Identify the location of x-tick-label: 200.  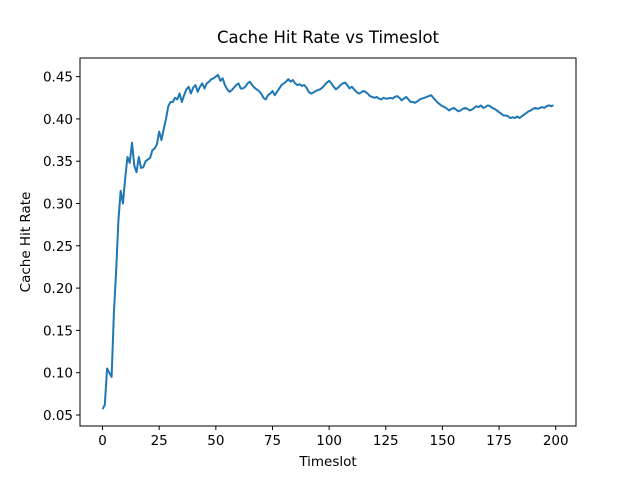
(556, 441).